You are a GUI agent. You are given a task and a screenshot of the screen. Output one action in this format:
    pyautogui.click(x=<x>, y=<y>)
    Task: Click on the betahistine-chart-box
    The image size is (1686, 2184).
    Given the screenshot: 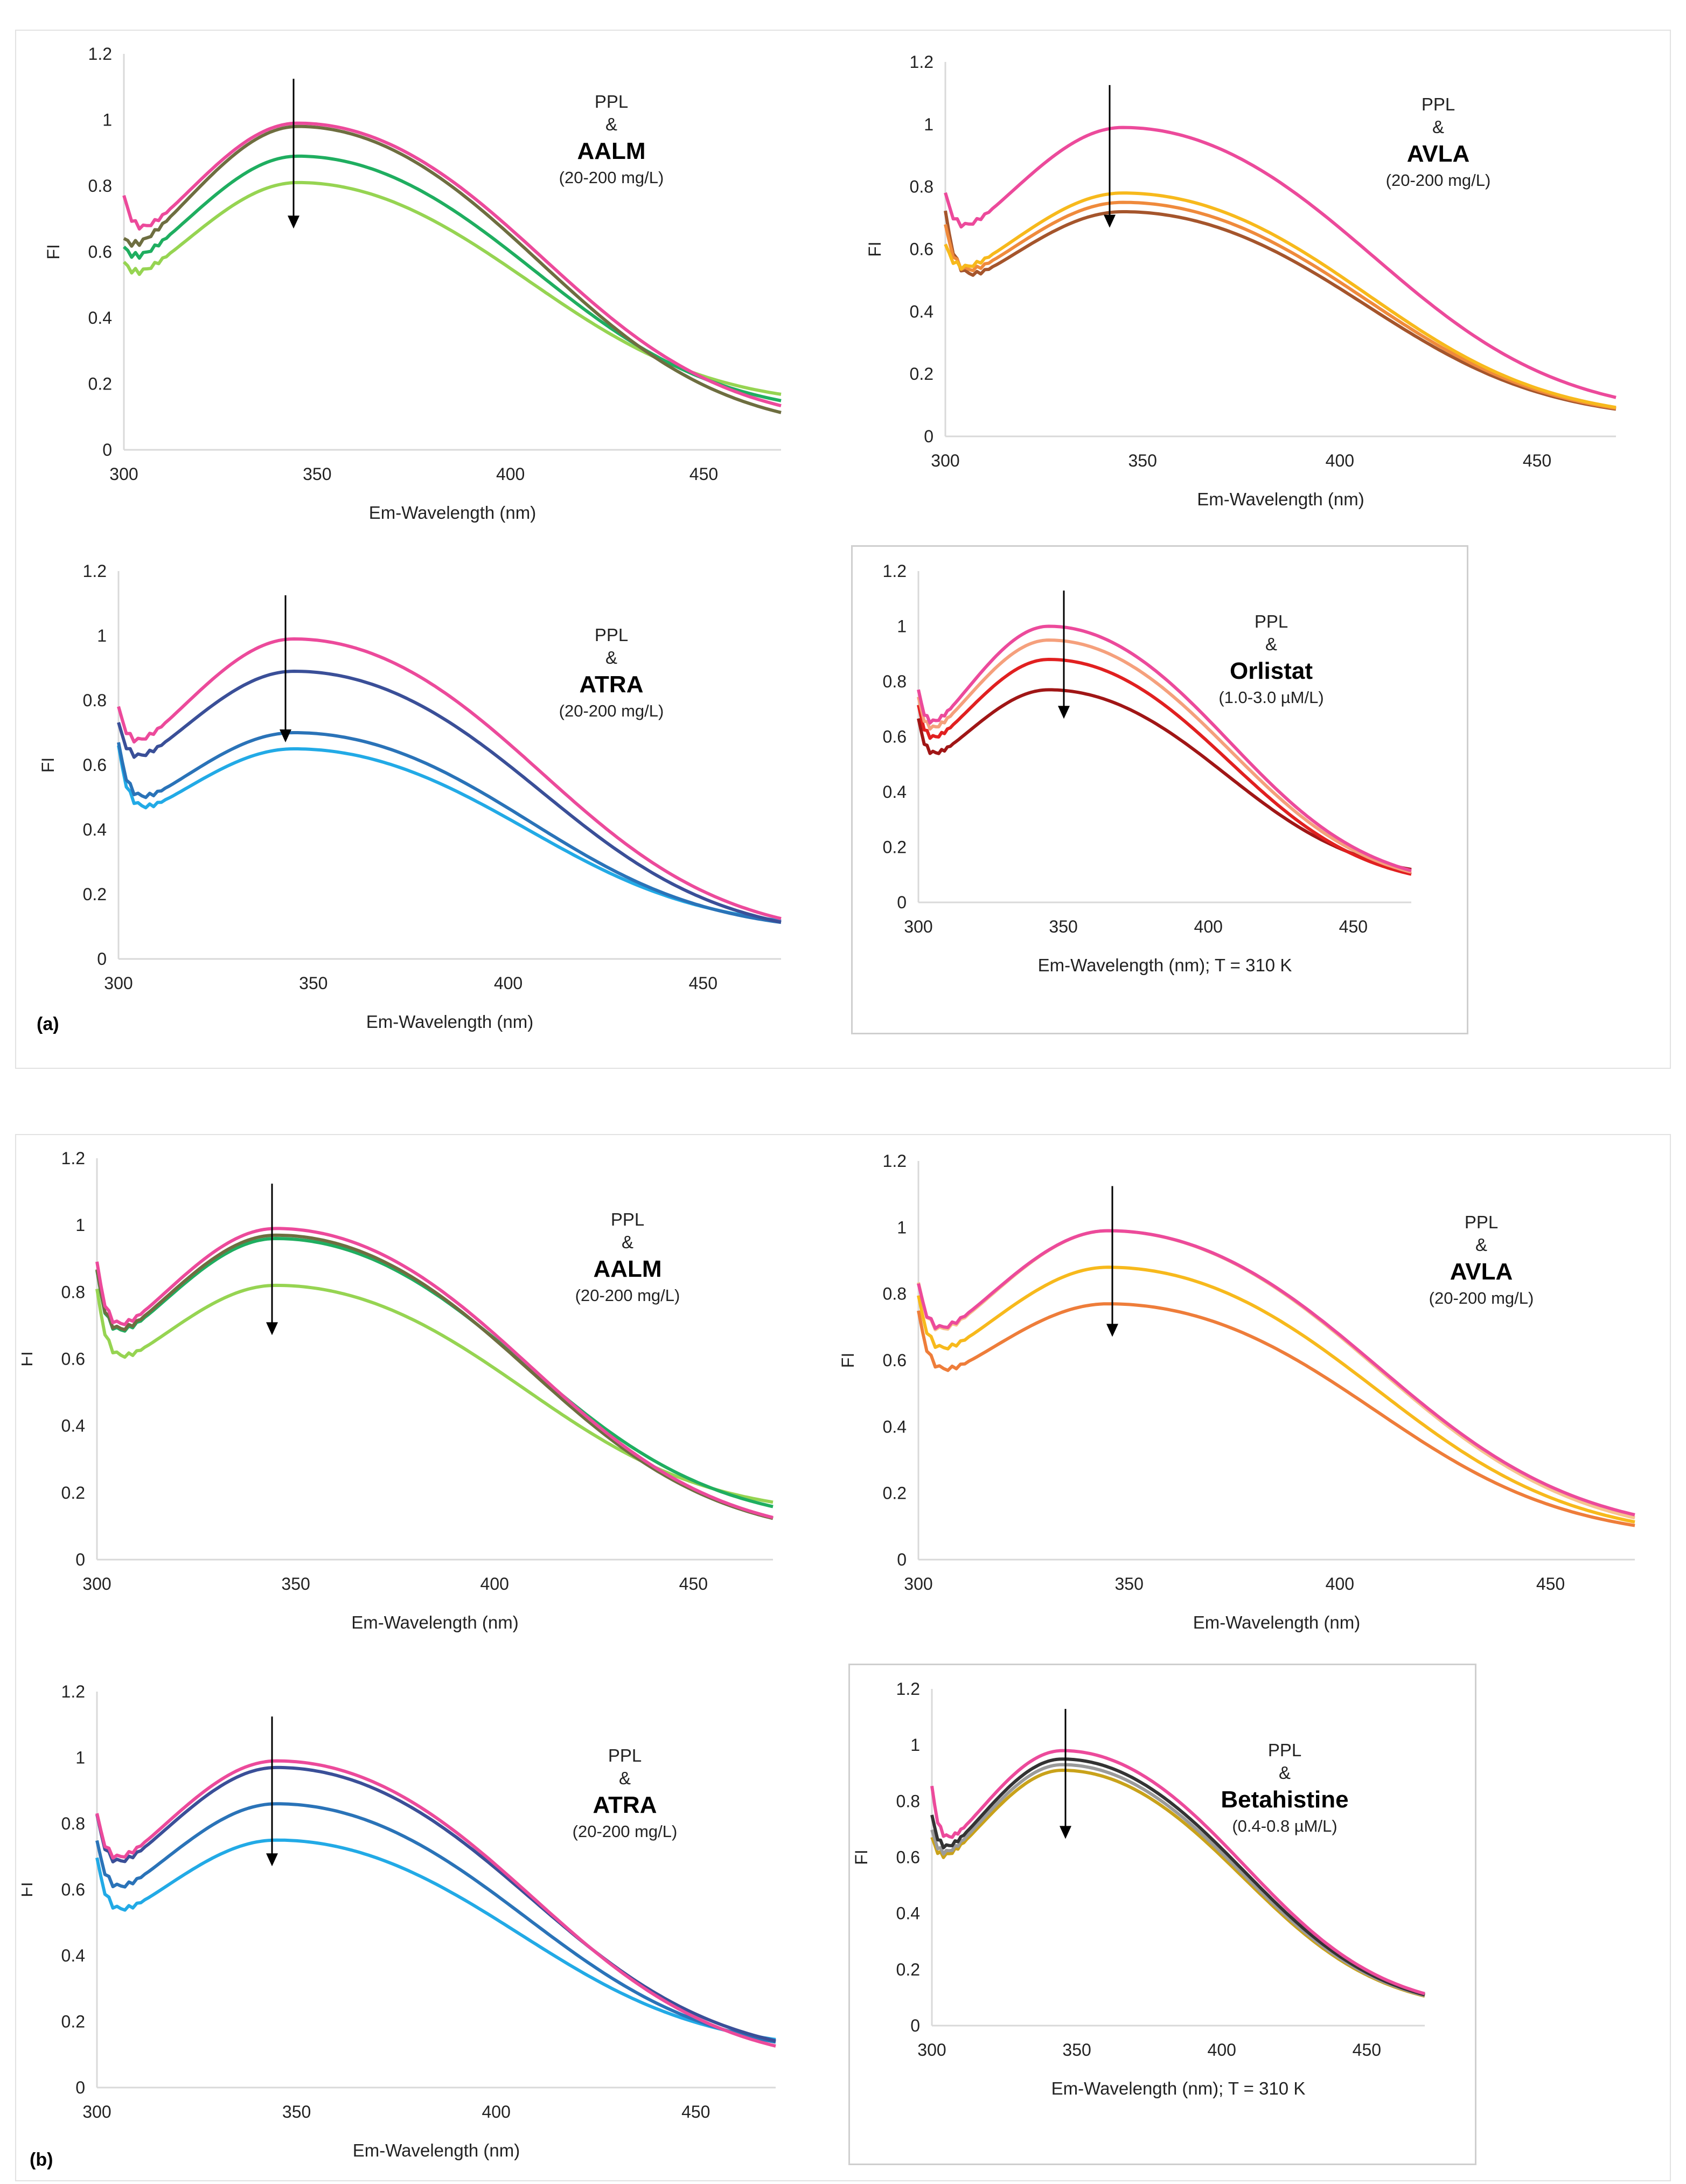 What is the action you would take?
    pyautogui.click(x=1162, y=1914)
    